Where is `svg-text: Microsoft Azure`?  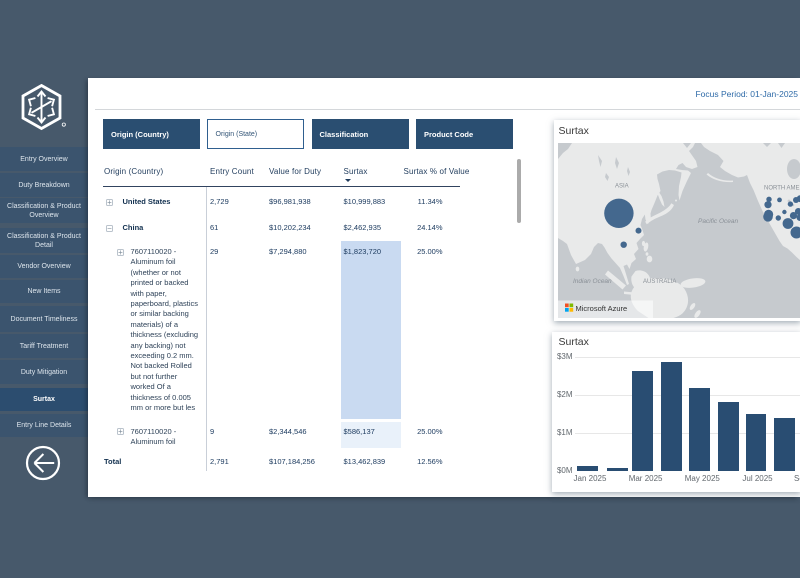 svg-text: Microsoft Azure is located at coordinates (601, 308).